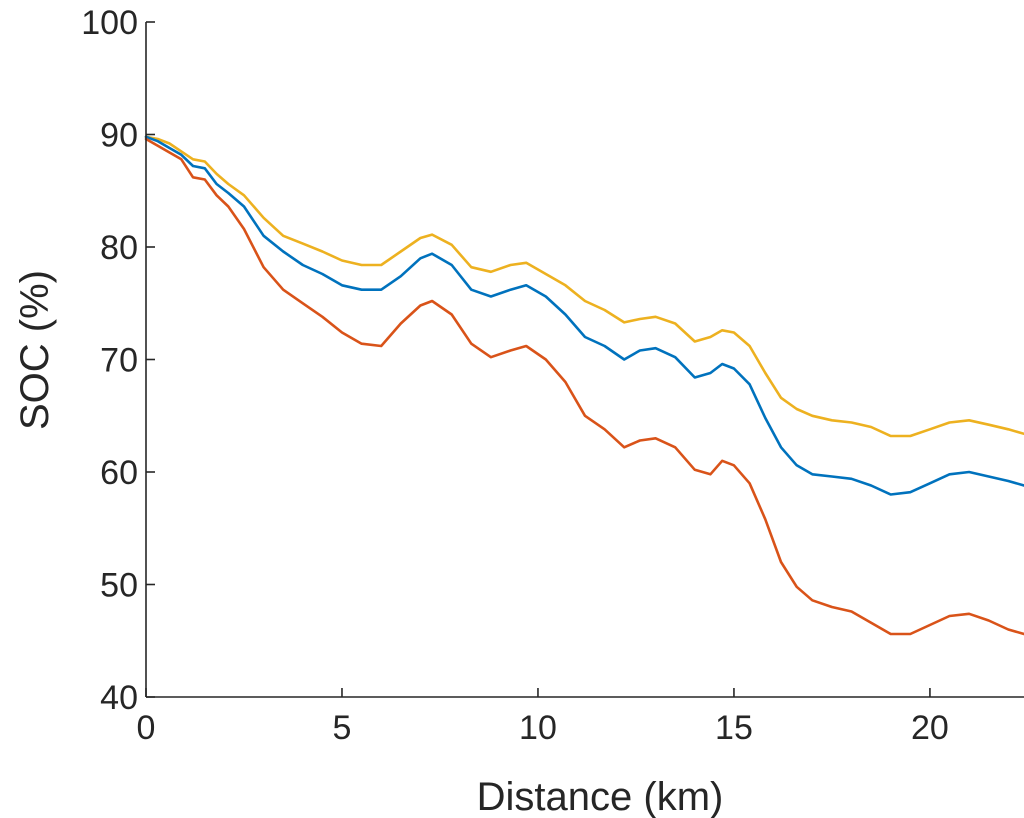 The image size is (1024, 818). I want to click on y-tick-label: 60, so click(119, 473).